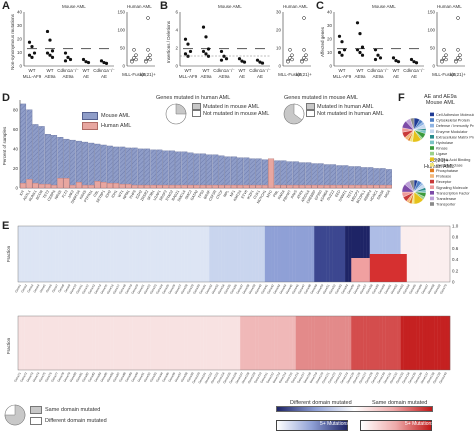 This screenshot has width=474, height=435. Describe the element at coordinates (357, 23) in the screenshot. I see `panel-c-dot` at that location.